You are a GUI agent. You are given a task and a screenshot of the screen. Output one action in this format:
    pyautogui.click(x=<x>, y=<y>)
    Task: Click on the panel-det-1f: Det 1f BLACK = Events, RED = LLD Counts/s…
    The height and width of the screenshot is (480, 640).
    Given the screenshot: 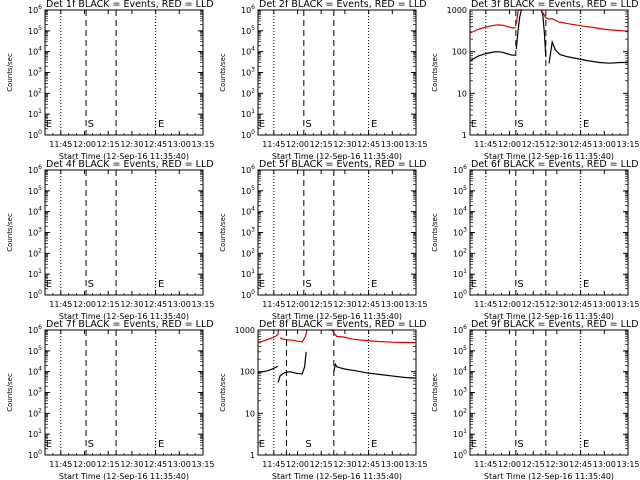 What is the action you would take?
    pyautogui.click(x=110, y=80)
    